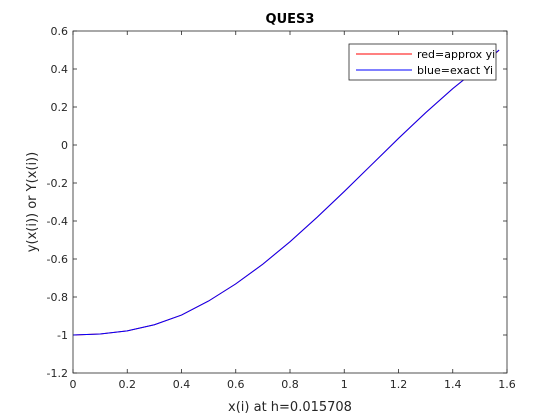 The width and height of the screenshot is (560, 420). Describe the element at coordinates (57, 221) in the screenshot. I see `y-tick-label: -0.4` at that location.